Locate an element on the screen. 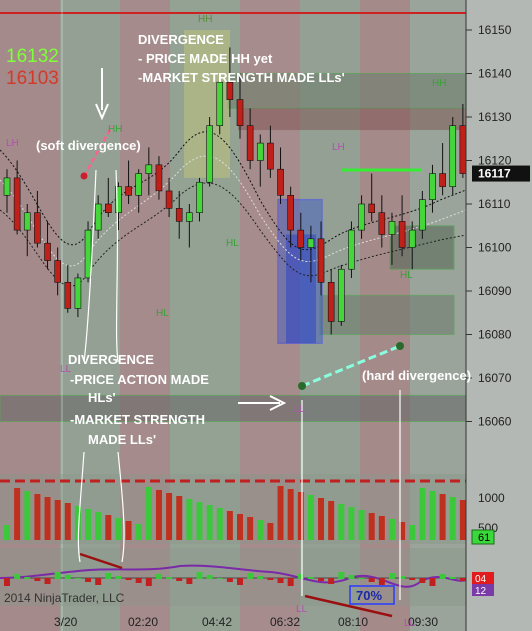 This screenshot has width=532, height=631. soft-divergence-point is located at coordinates (84, 176).